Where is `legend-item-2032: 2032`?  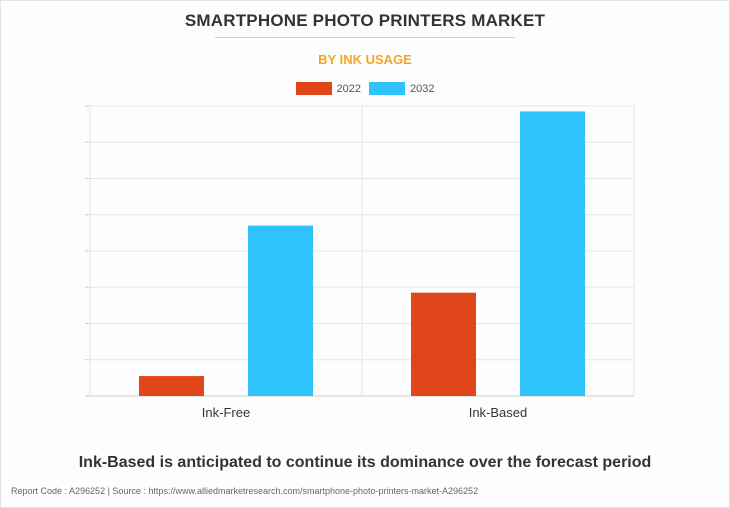
legend-item-2032: 2032 is located at coordinates (401, 88).